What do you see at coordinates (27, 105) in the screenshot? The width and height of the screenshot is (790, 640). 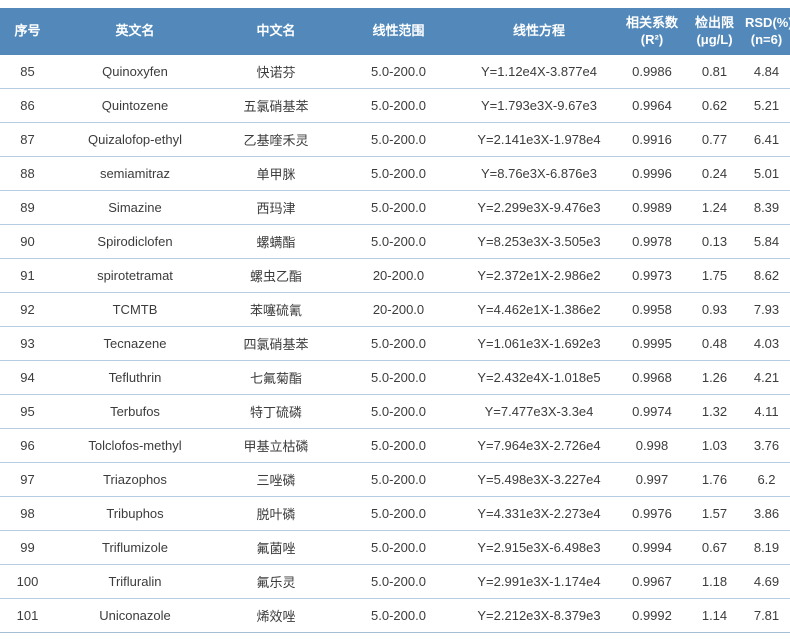 I see `cell-serial-number: 86` at bounding box center [27, 105].